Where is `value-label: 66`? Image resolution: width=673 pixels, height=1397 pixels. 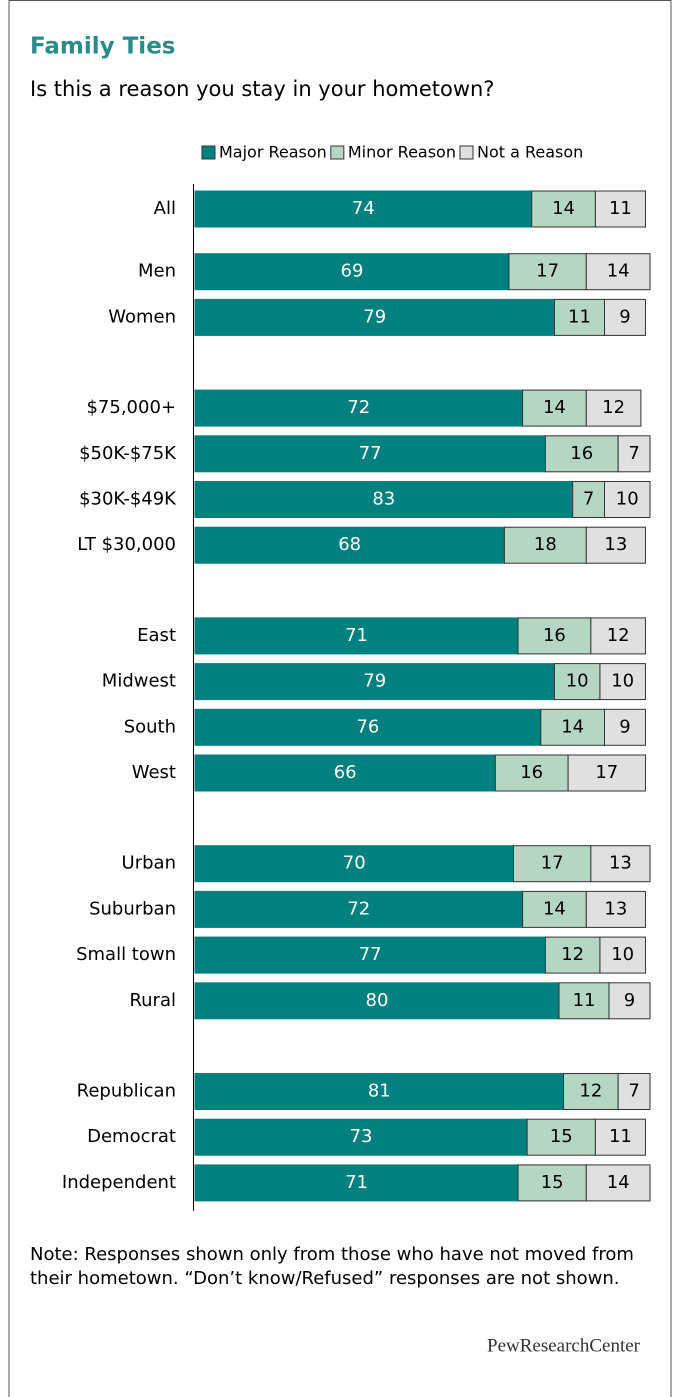 value-label: 66 is located at coordinates (345, 772).